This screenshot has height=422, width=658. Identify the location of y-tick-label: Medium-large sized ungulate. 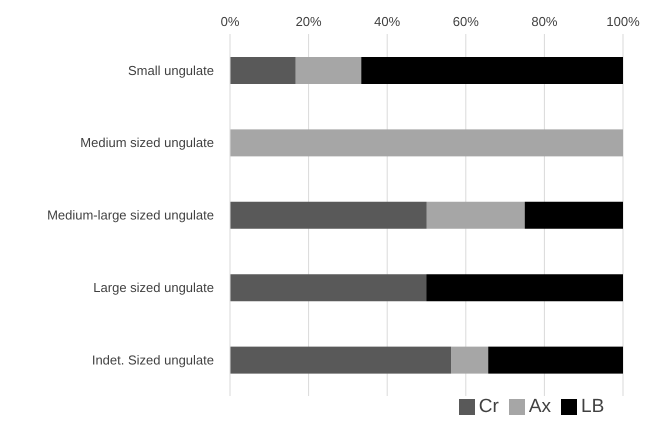
(130, 215).